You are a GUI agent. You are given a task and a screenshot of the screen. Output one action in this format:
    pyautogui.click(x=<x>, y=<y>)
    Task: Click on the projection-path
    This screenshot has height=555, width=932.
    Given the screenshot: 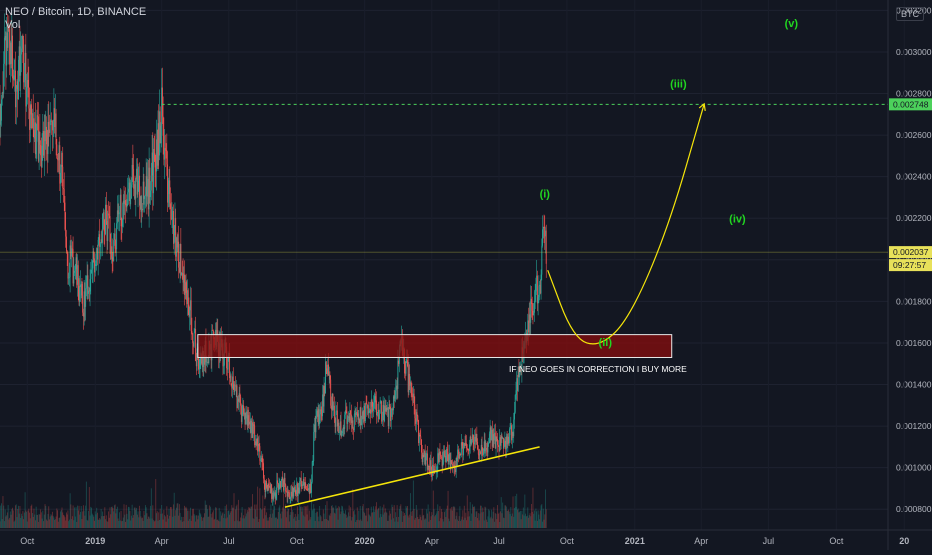 What is the action you would take?
    pyautogui.click(x=626, y=224)
    